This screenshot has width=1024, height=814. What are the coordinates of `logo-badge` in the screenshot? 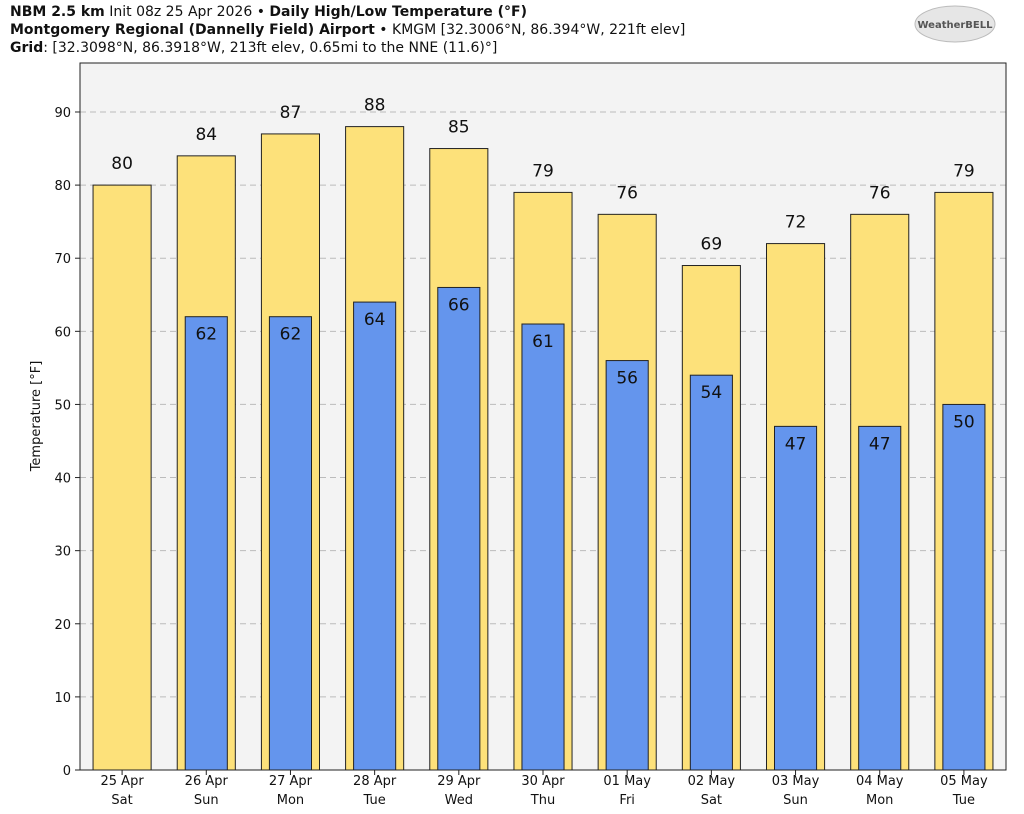 It's located at (955, 24).